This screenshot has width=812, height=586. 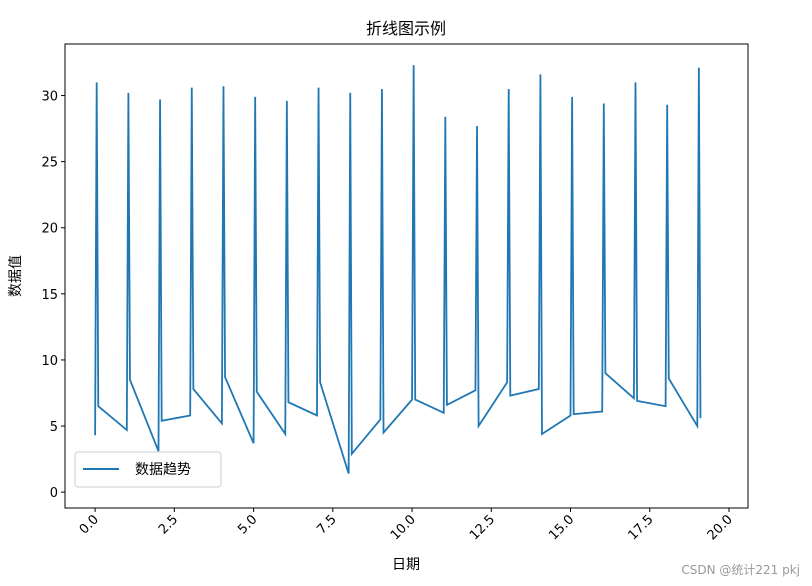 I want to click on legend-box, so click(x=148, y=469).